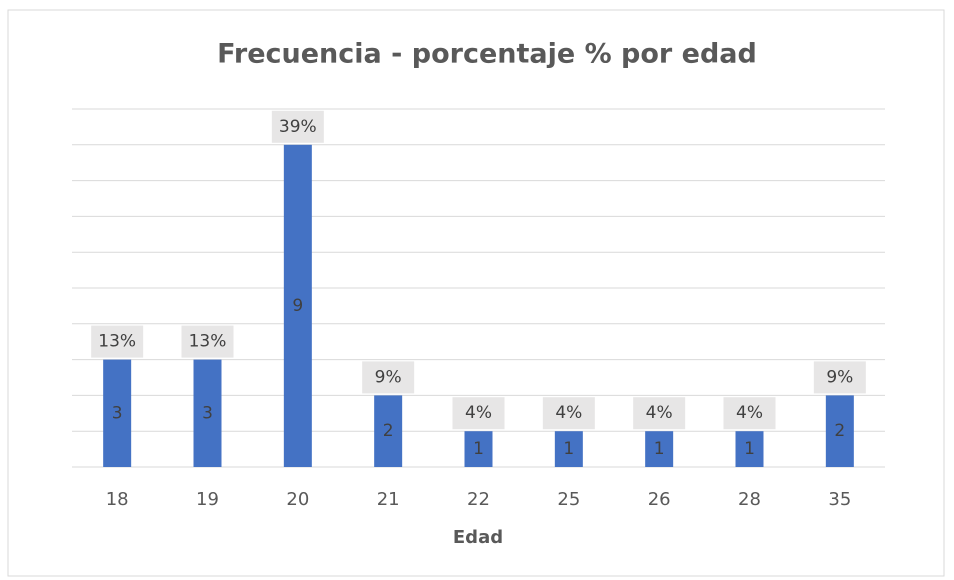  Describe the element at coordinates (659, 499) in the screenshot. I see `x-tick-label: 26` at that location.